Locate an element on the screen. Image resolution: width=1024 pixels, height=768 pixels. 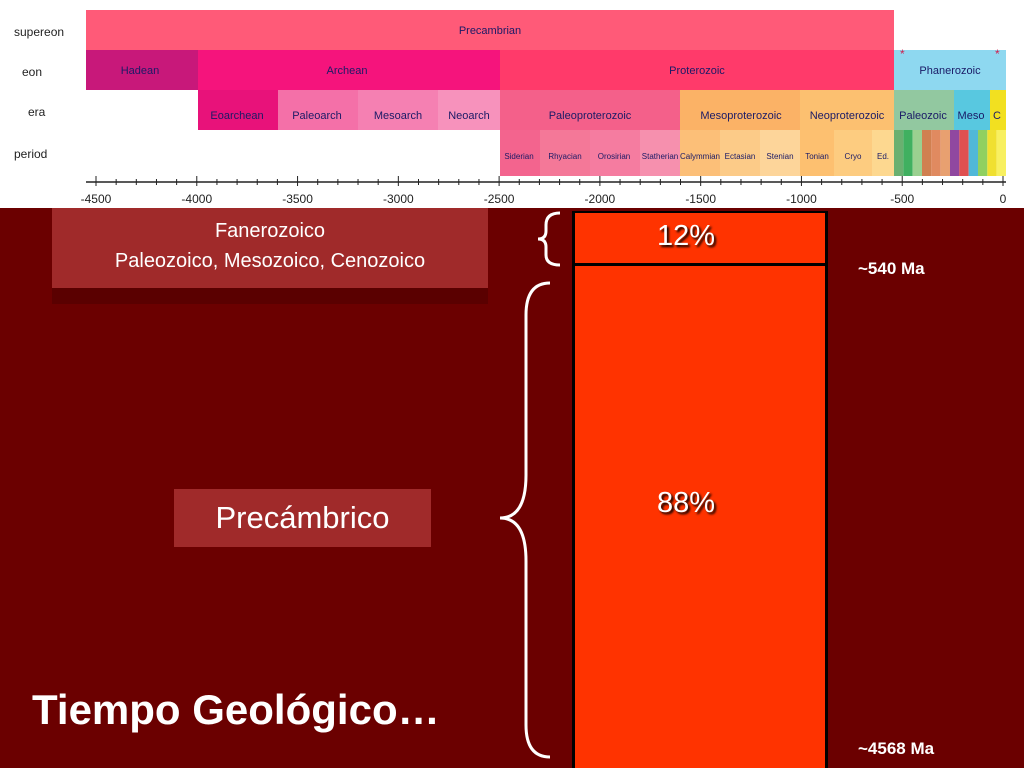
top-brace is located at coordinates (549, 239).